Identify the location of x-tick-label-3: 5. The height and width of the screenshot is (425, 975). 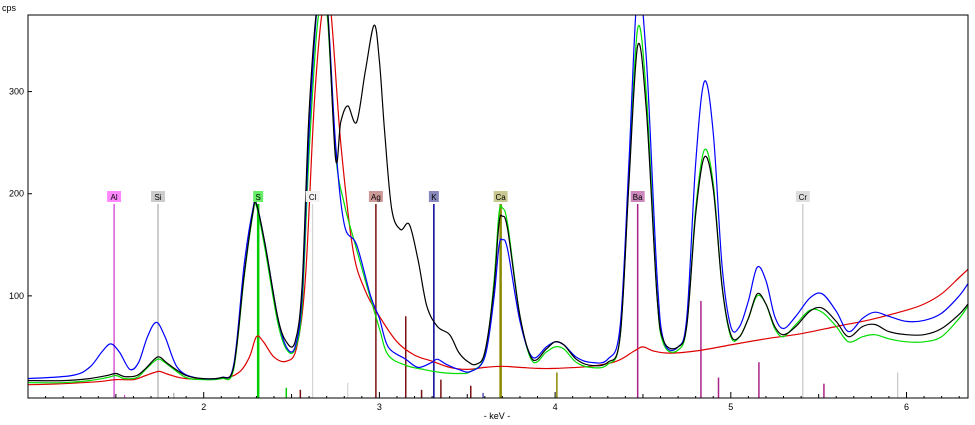
(730, 407).